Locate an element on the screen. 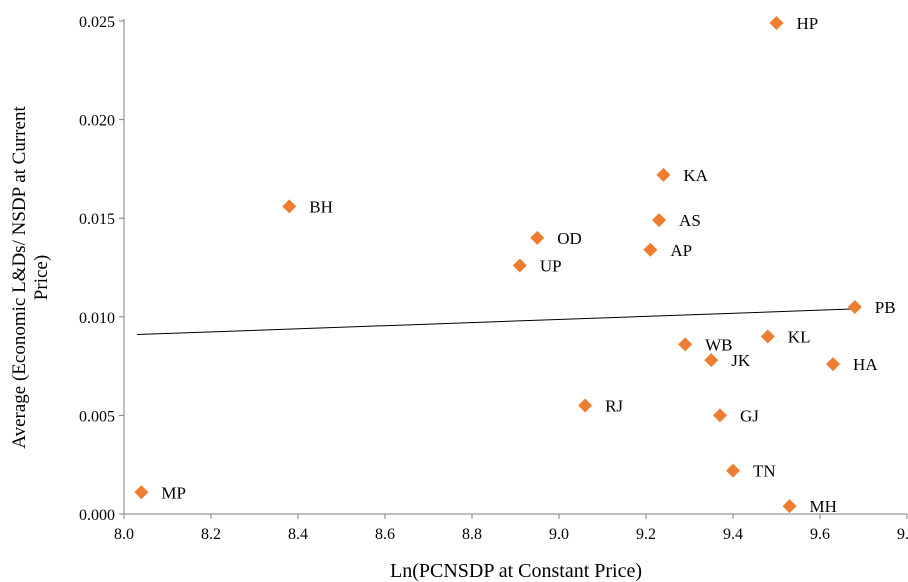  y-tick-label: 0.005 is located at coordinates (97, 416).